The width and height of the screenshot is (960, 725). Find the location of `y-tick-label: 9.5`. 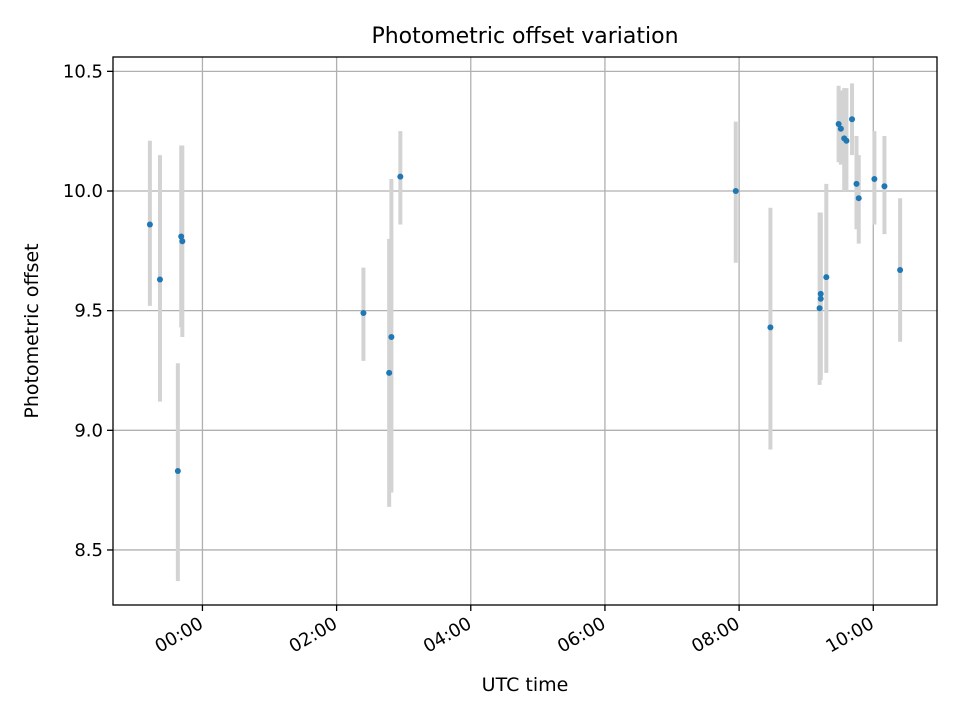

y-tick-label: 9.5 is located at coordinates (88, 311).